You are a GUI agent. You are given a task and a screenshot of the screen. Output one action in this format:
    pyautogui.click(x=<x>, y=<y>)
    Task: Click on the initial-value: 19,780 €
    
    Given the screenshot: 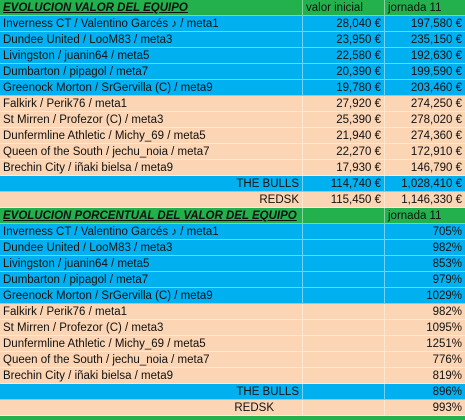 What is the action you would take?
    pyautogui.click(x=344, y=87)
    